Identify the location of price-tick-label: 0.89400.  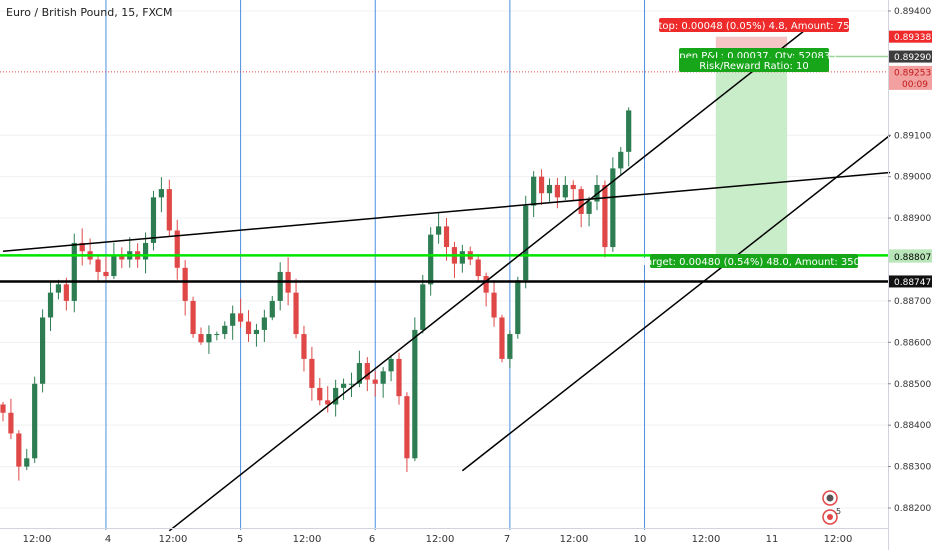
(912, 12).